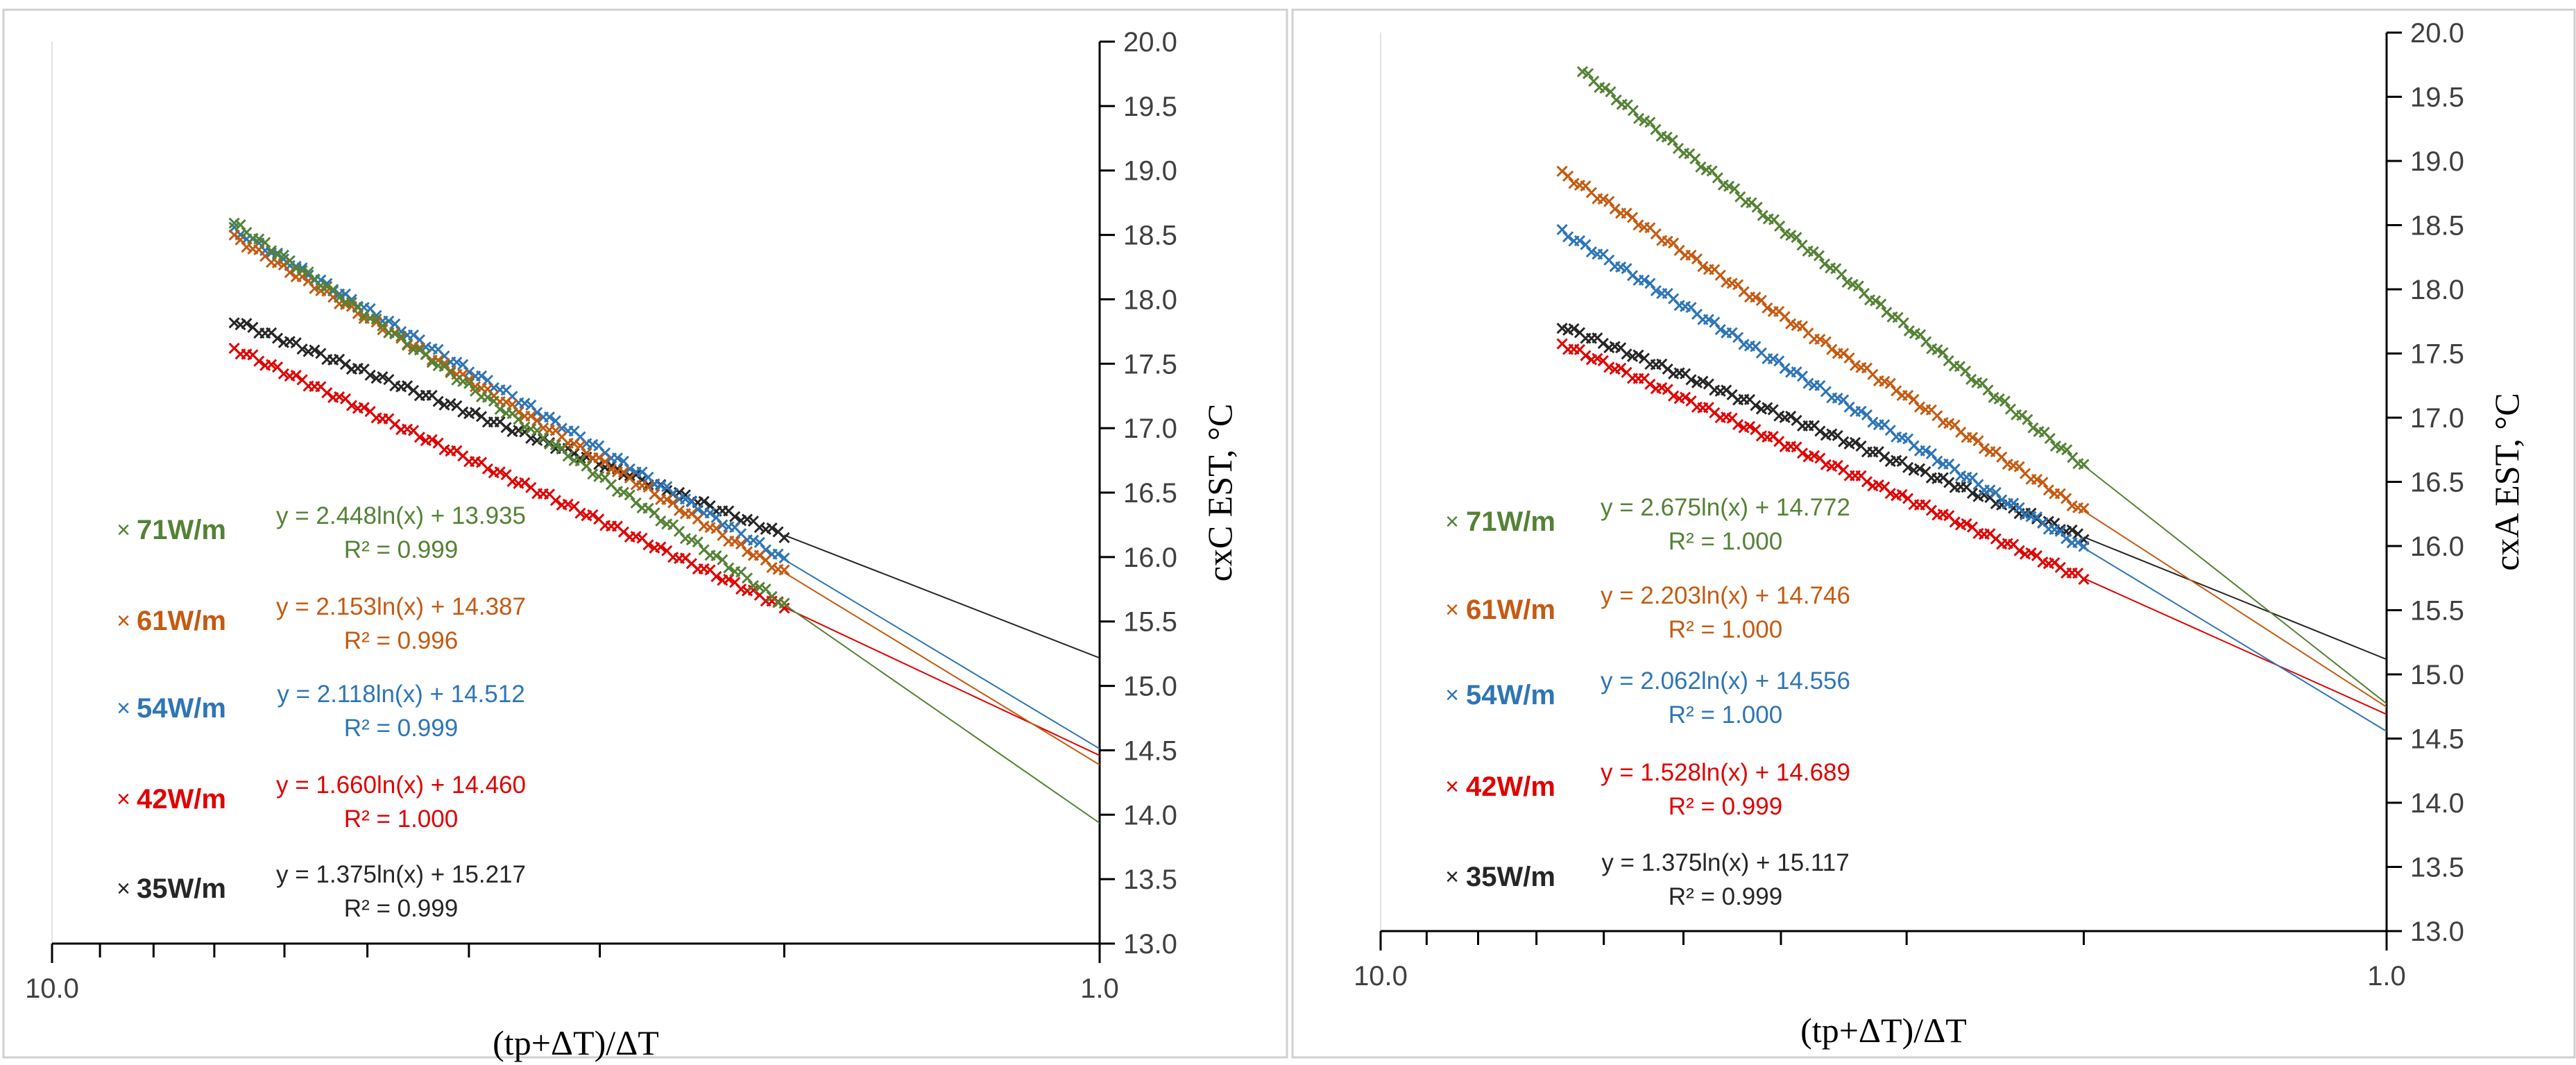 This screenshot has width=2576, height=1065. Describe the element at coordinates (1725, 595) in the screenshot. I see `trendline-equation: y = 2.203ln(x) + 14.746` at that location.